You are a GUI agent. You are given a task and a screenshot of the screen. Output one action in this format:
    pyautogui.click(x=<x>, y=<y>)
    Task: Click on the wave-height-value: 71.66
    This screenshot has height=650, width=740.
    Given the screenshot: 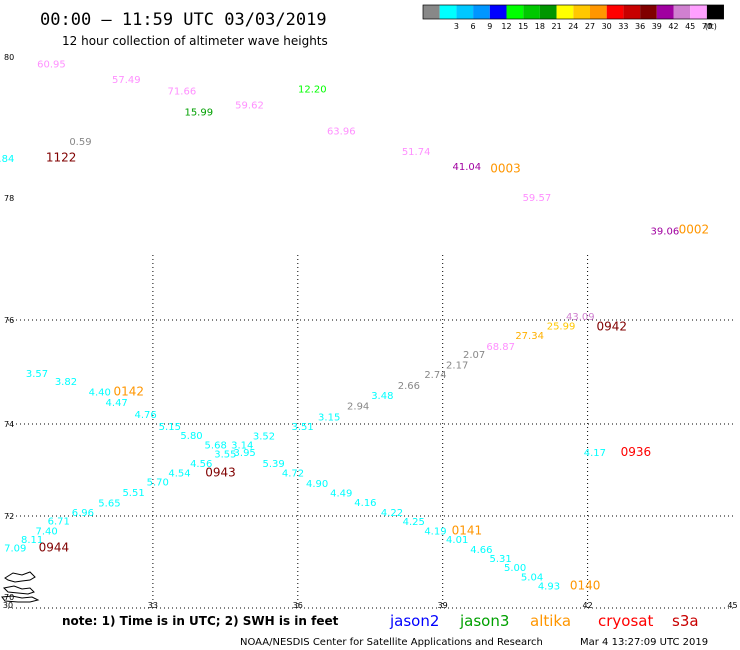 What is the action you would take?
    pyautogui.click(x=182, y=91)
    